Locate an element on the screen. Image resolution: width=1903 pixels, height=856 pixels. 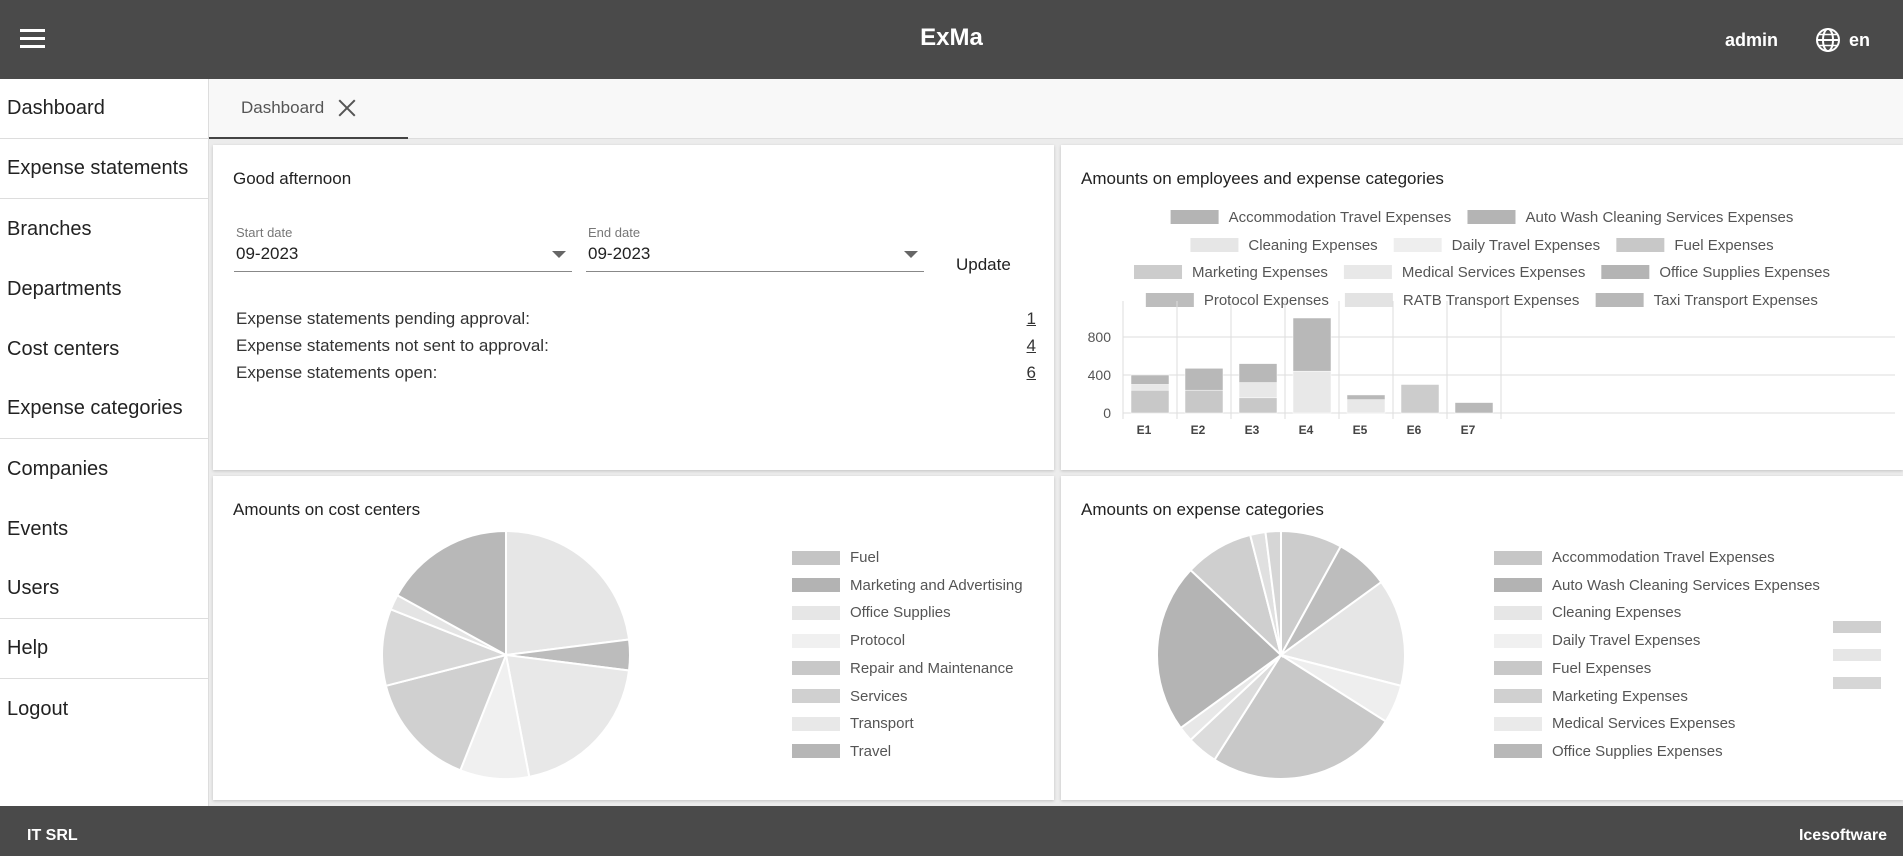
app-title: ExMa is located at coordinates (951, 37).